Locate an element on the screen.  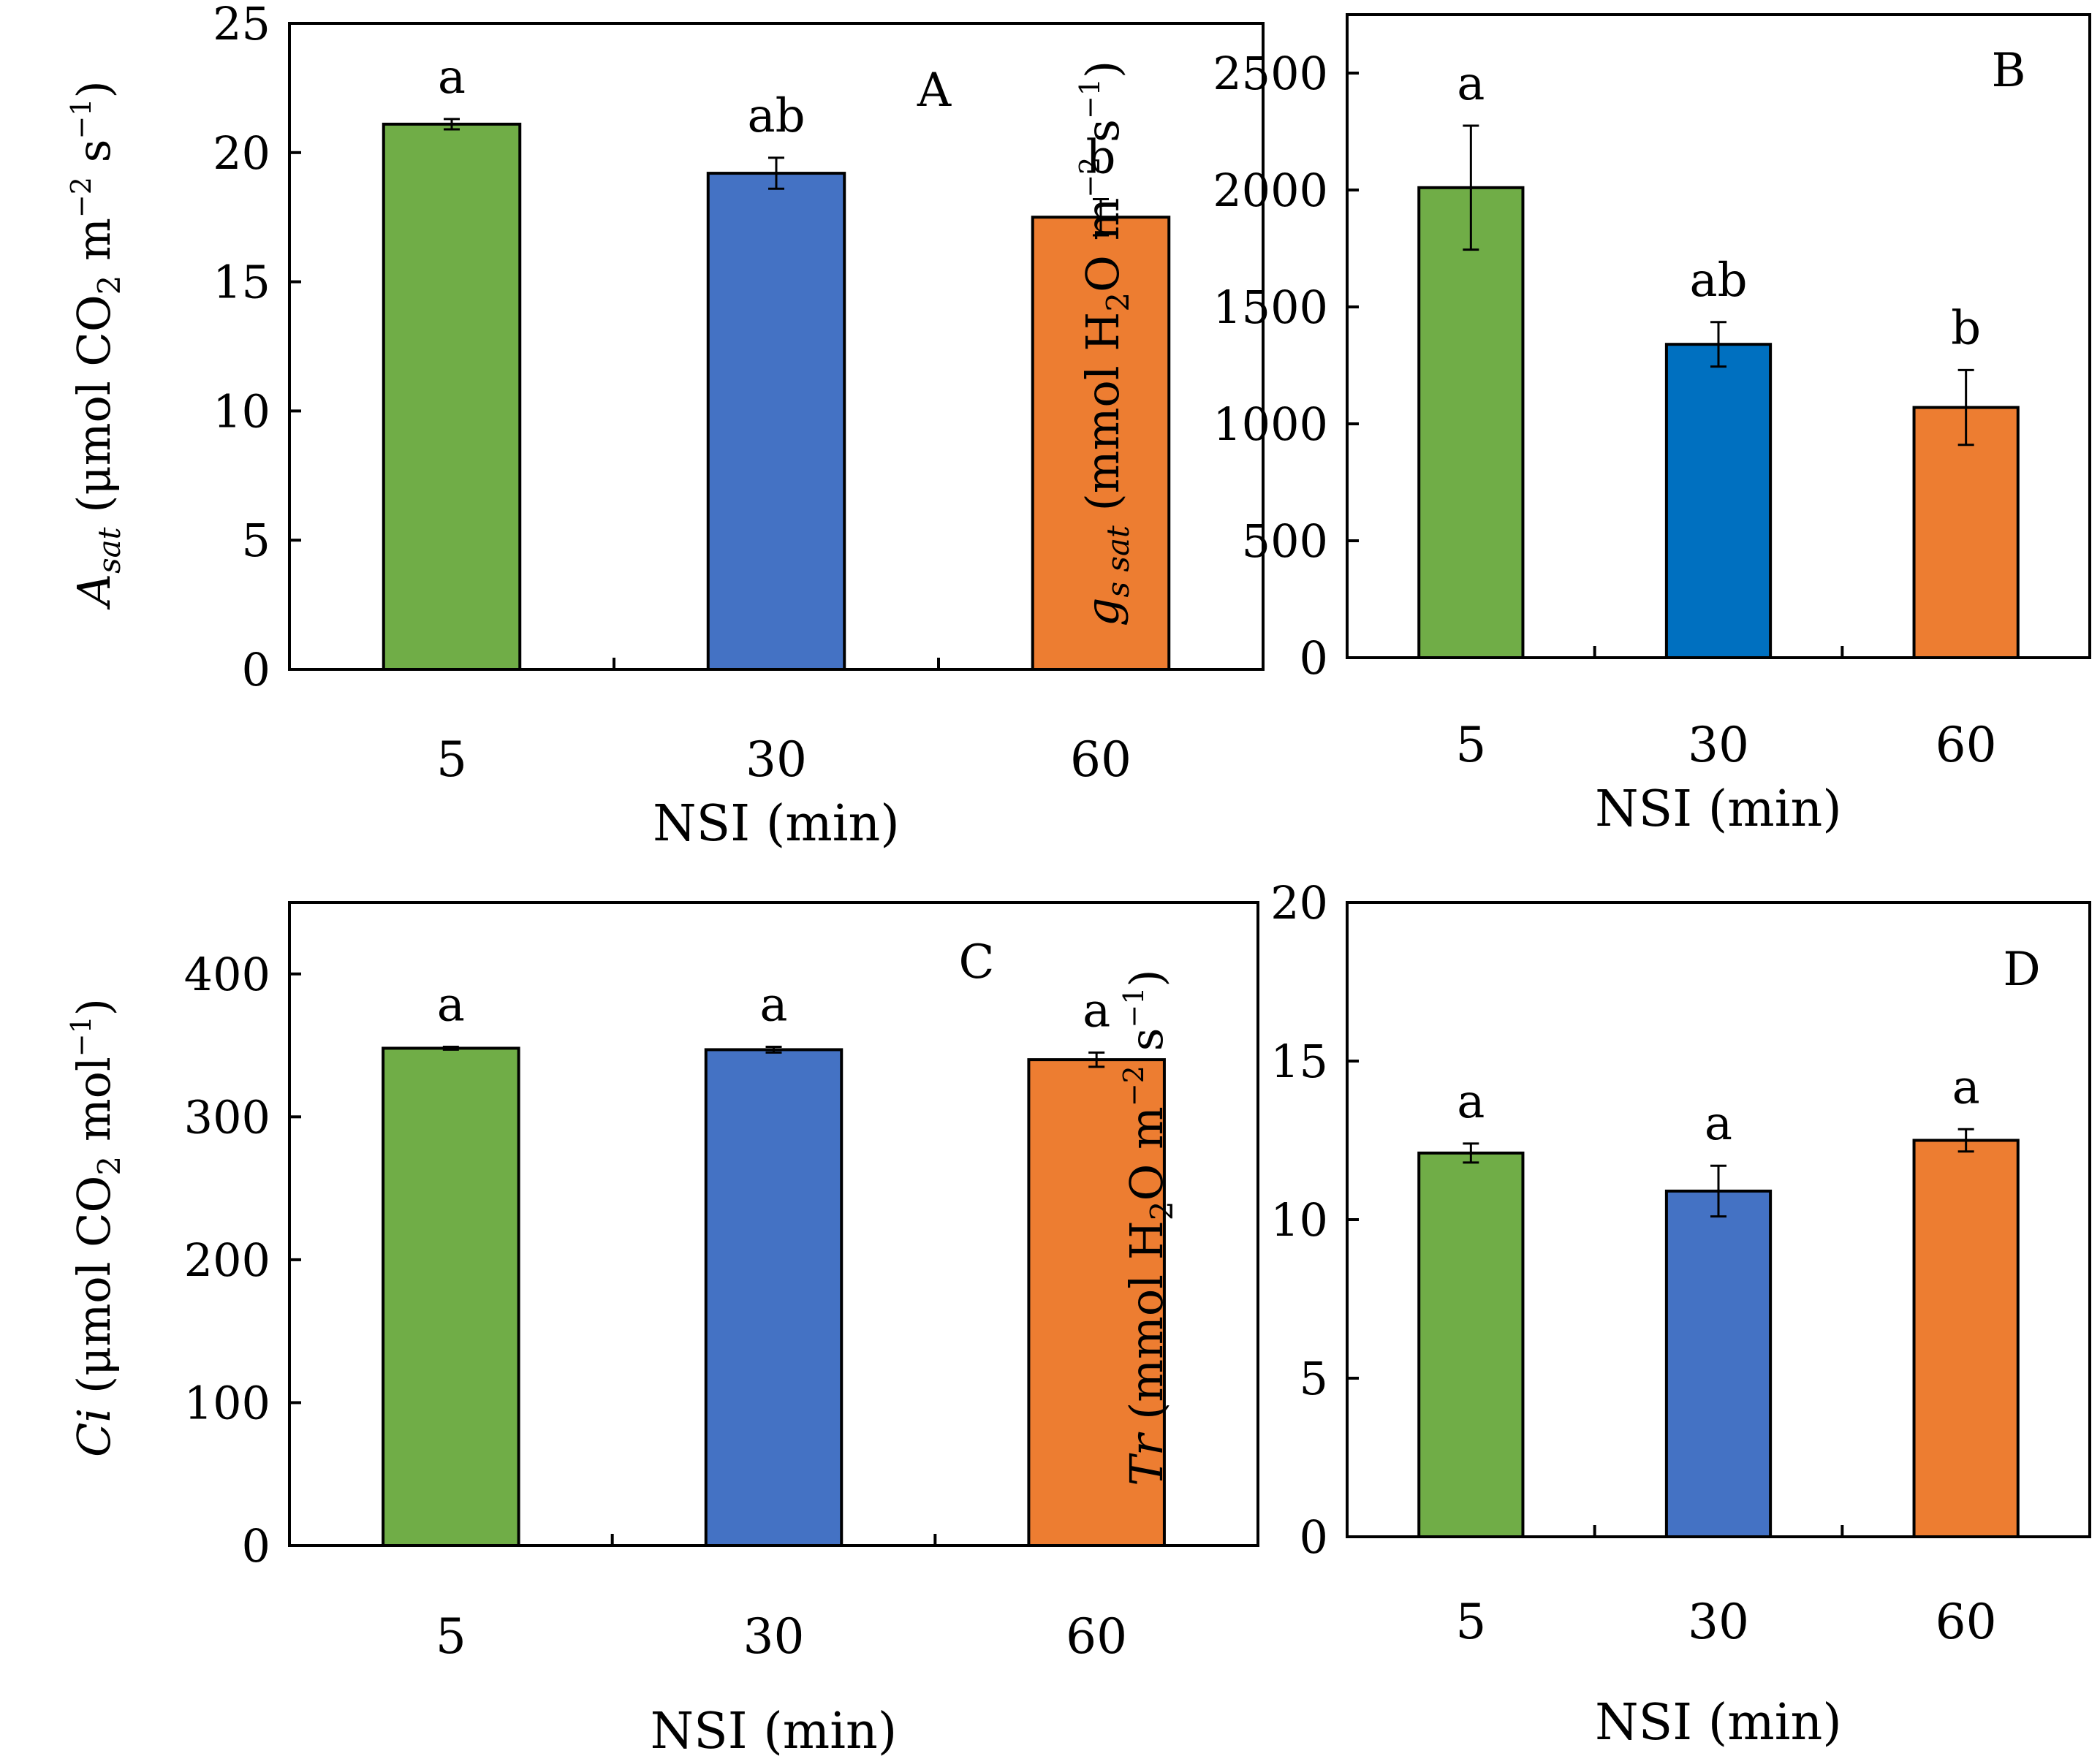
y-axis-title: Ci (μmol CO2 mol−1) is located at coordinates (96, 1228).